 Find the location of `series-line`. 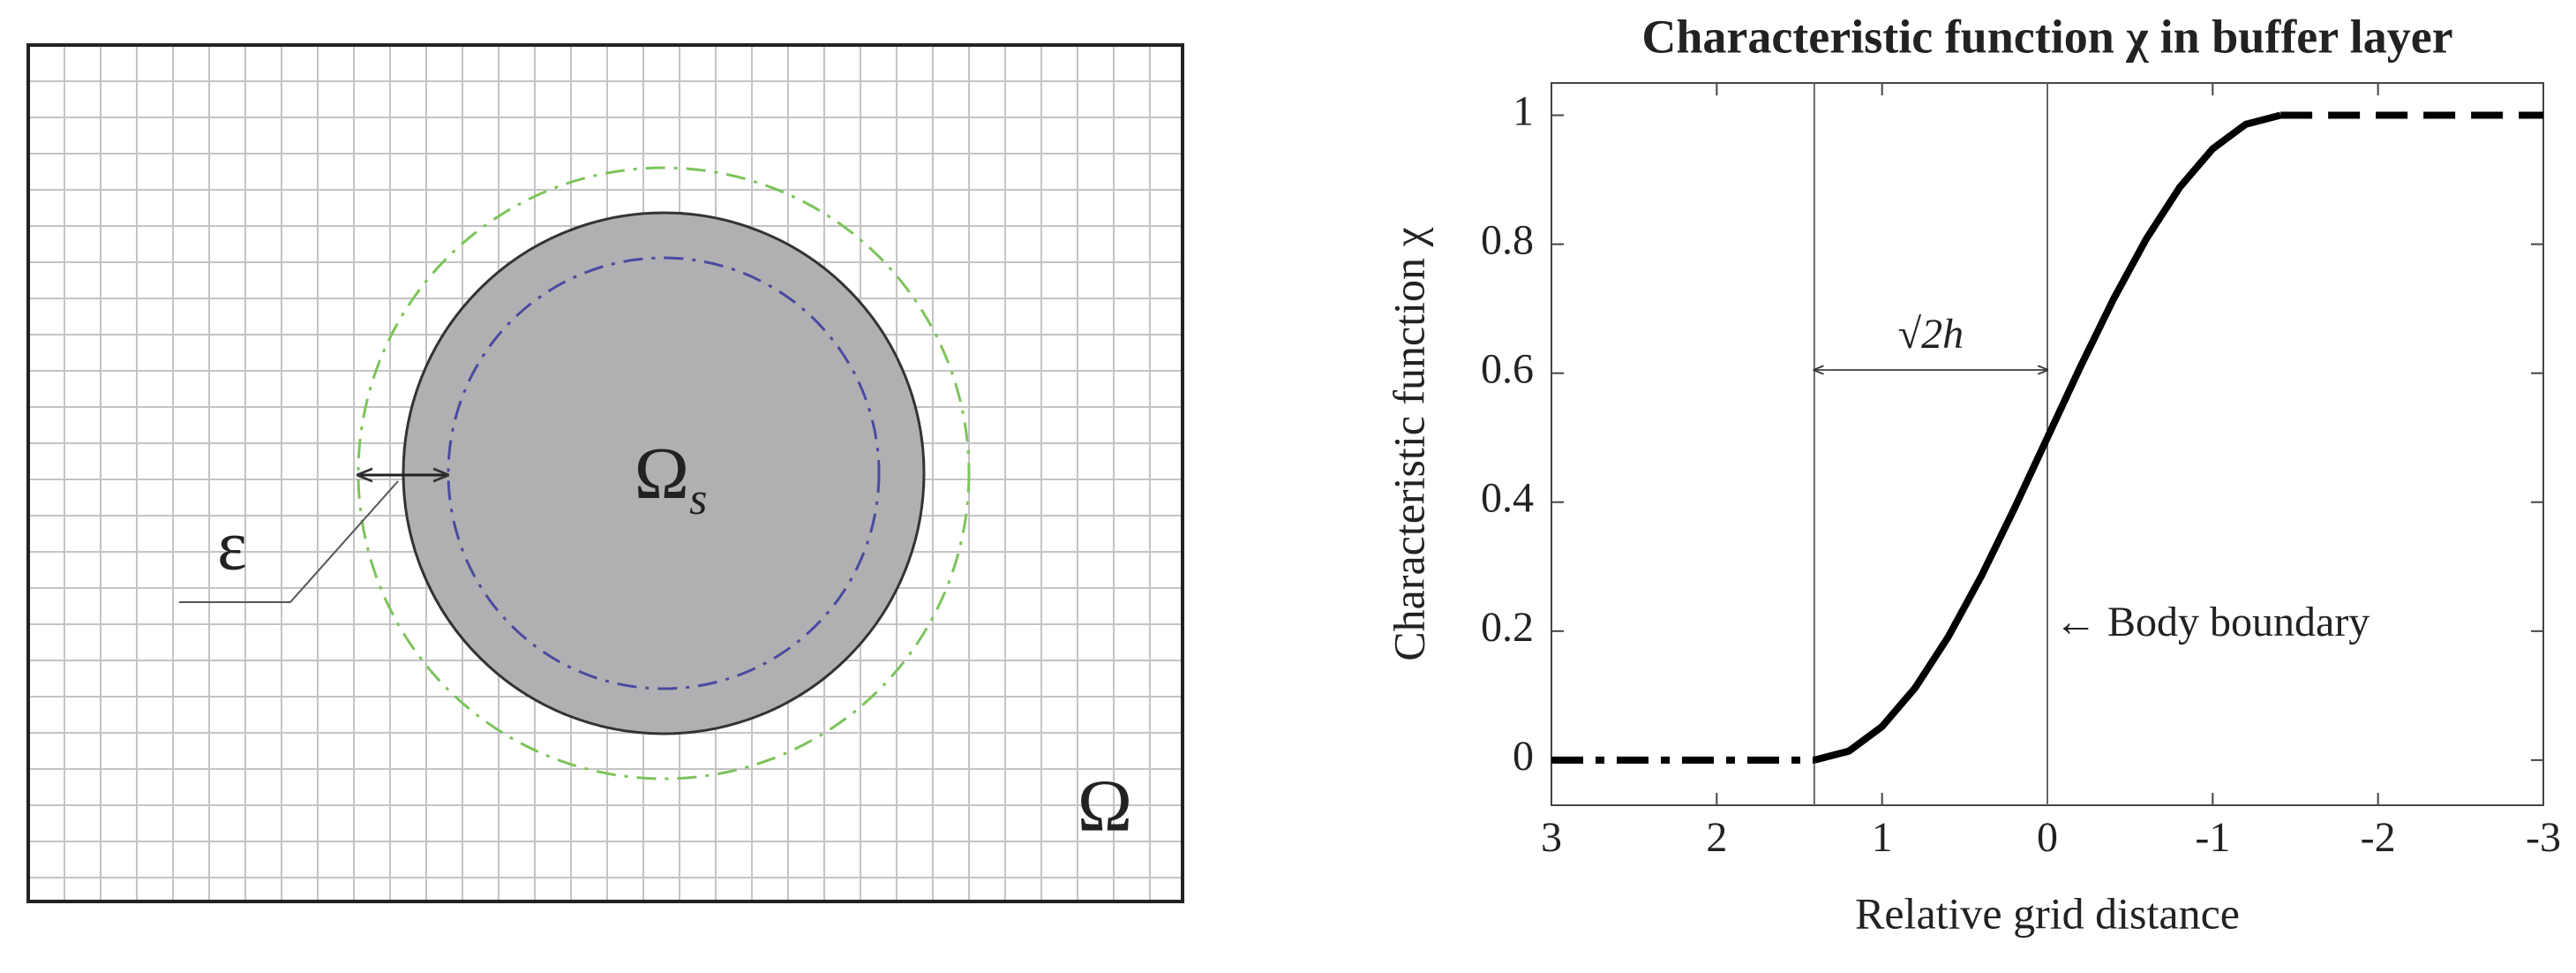

series-line is located at coordinates (2047, 437).